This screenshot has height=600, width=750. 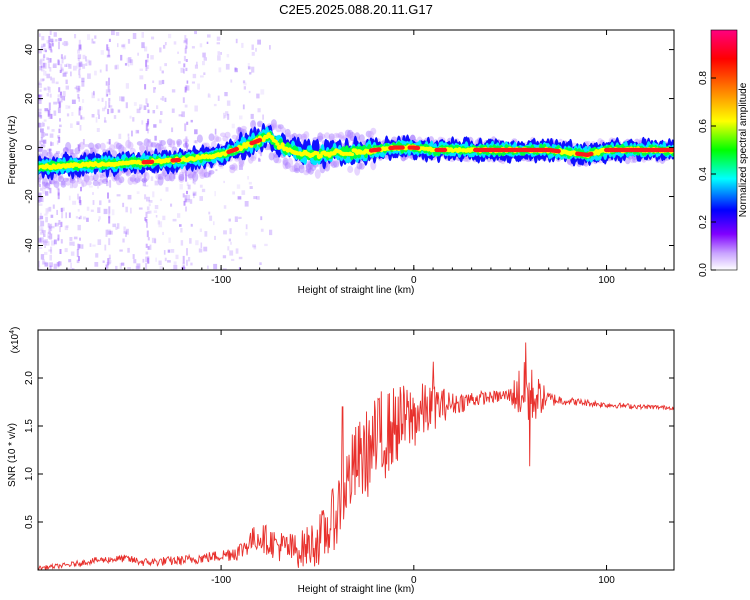 I want to click on spectrogram-y-tick-label: -40, so click(x=29, y=245).